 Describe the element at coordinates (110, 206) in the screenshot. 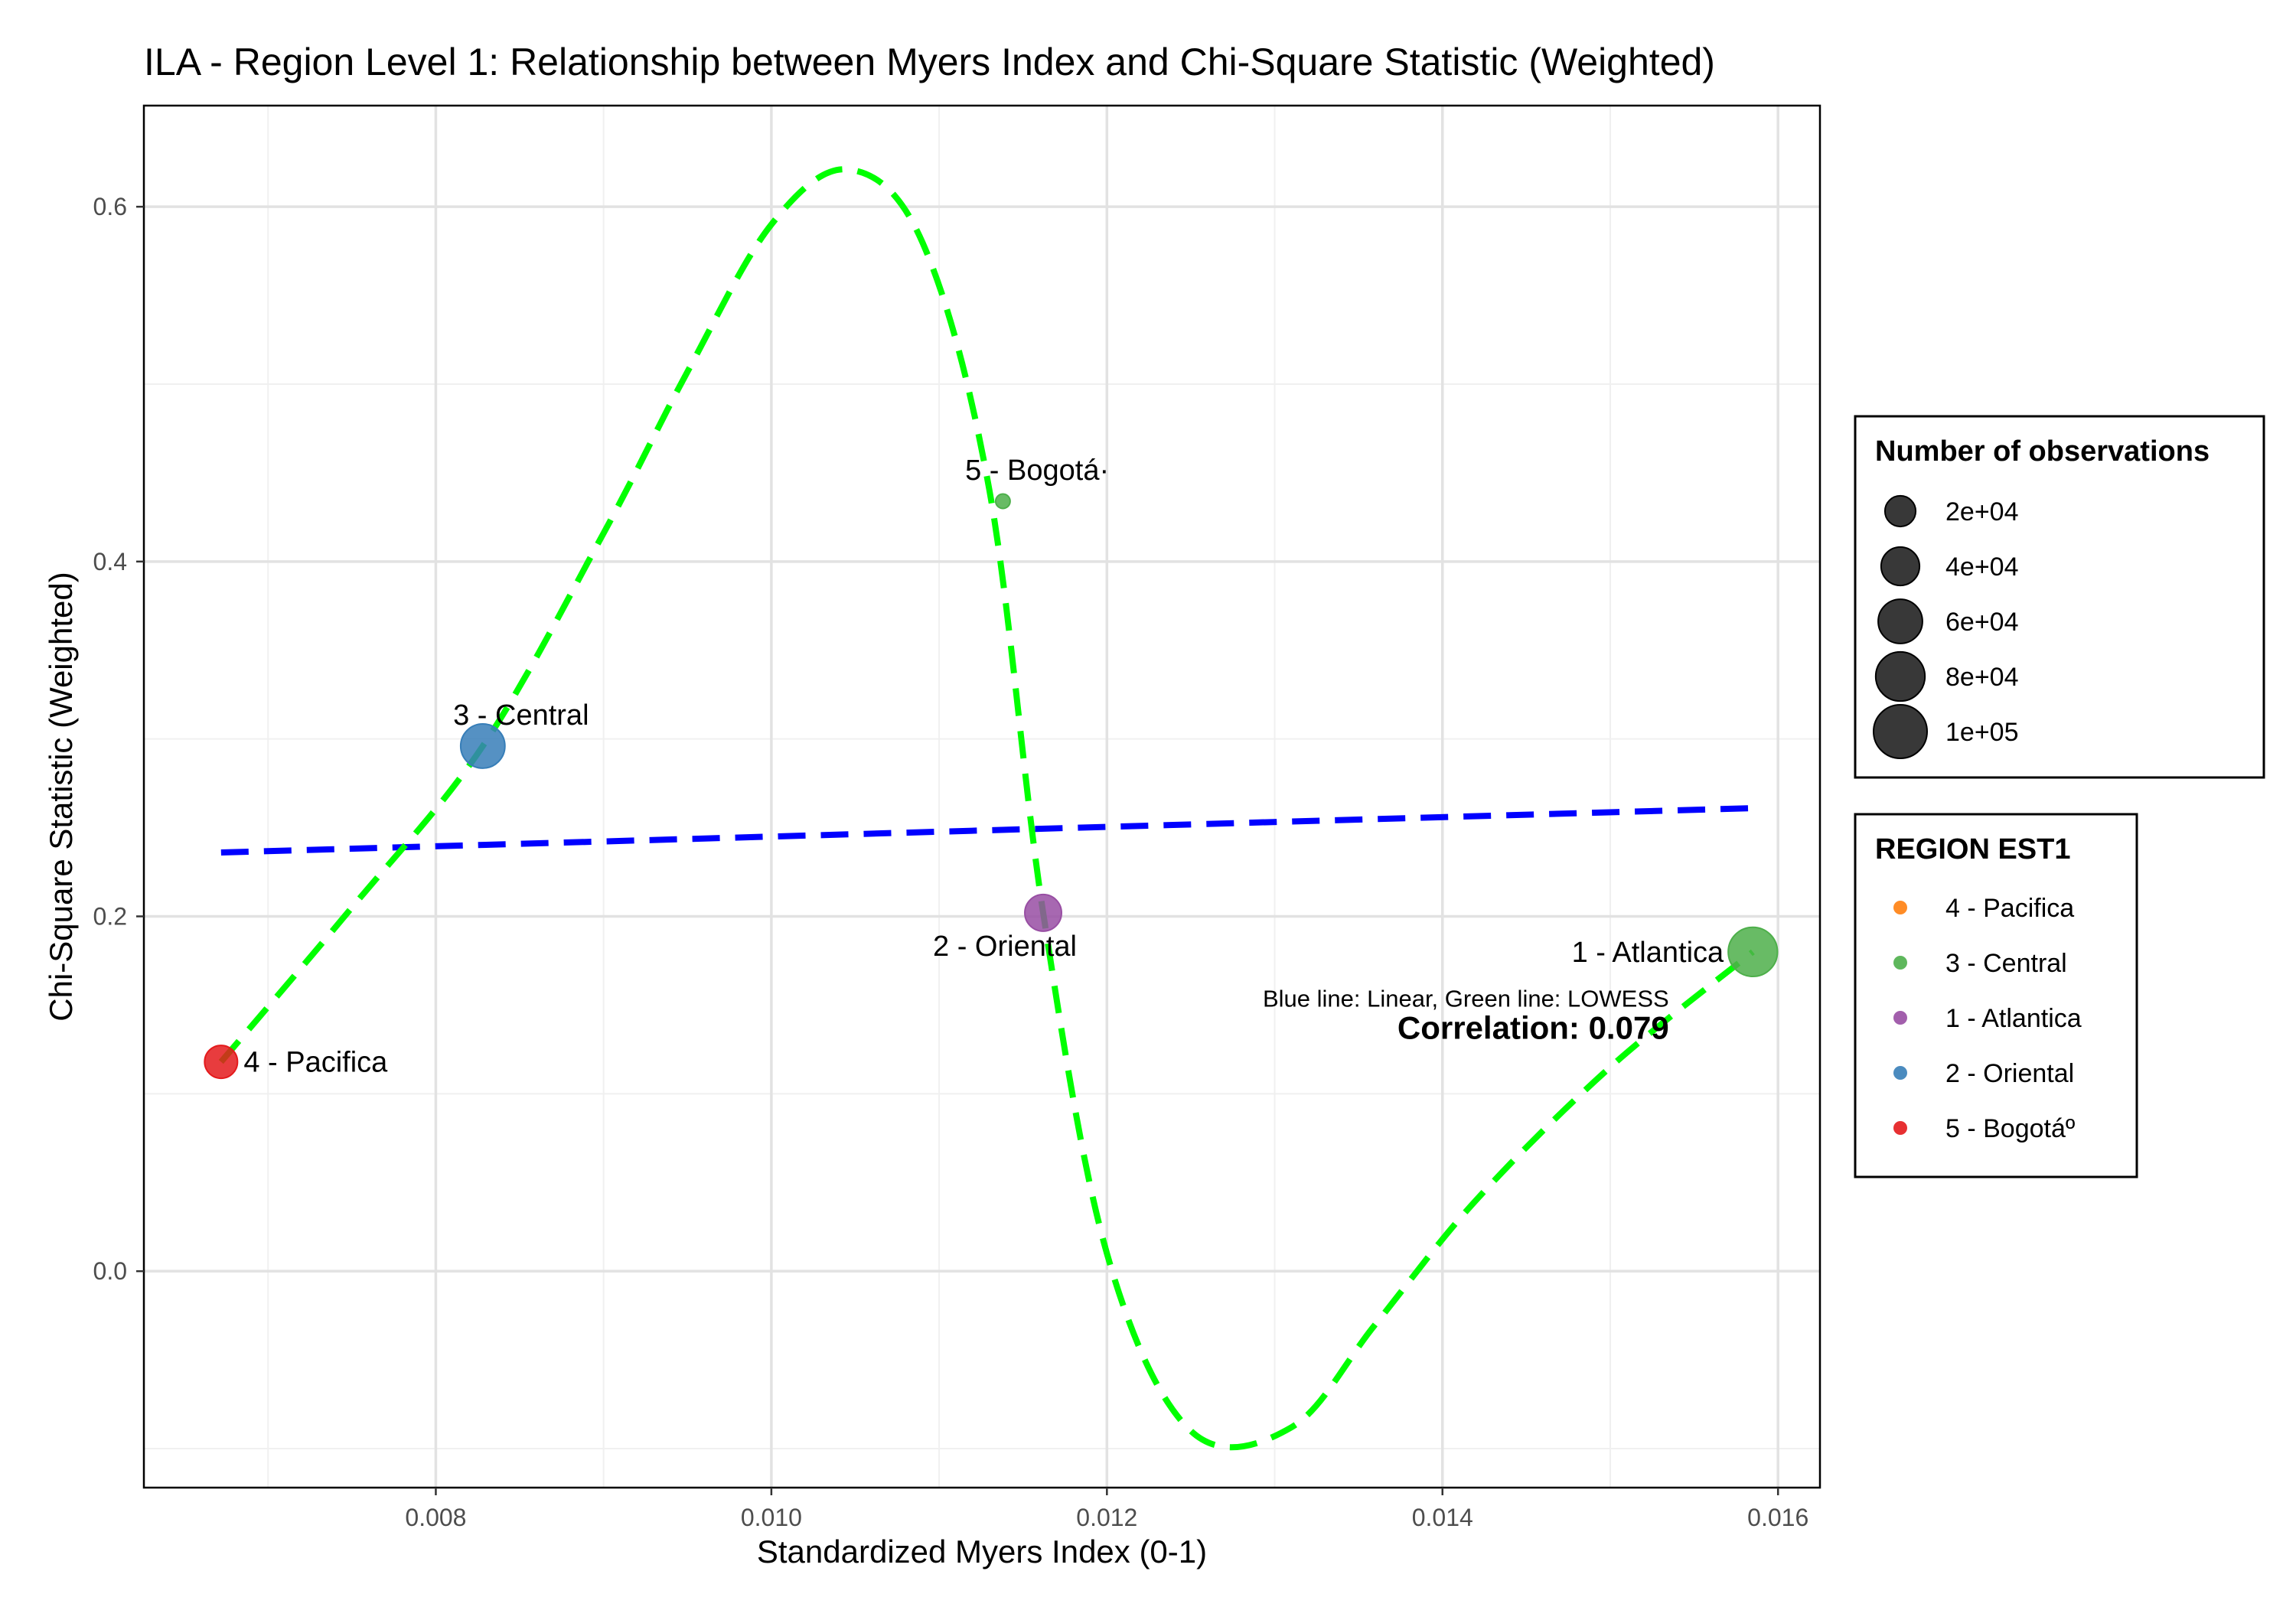

I see `y-tick-label: 0.6` at that location.